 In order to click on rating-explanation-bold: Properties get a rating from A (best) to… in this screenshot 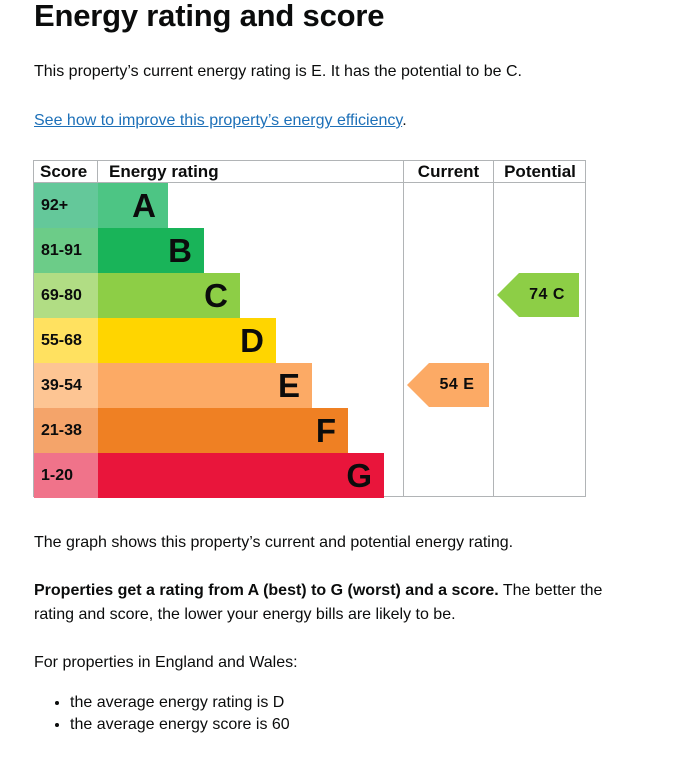, I will do `click(266, 590)`.